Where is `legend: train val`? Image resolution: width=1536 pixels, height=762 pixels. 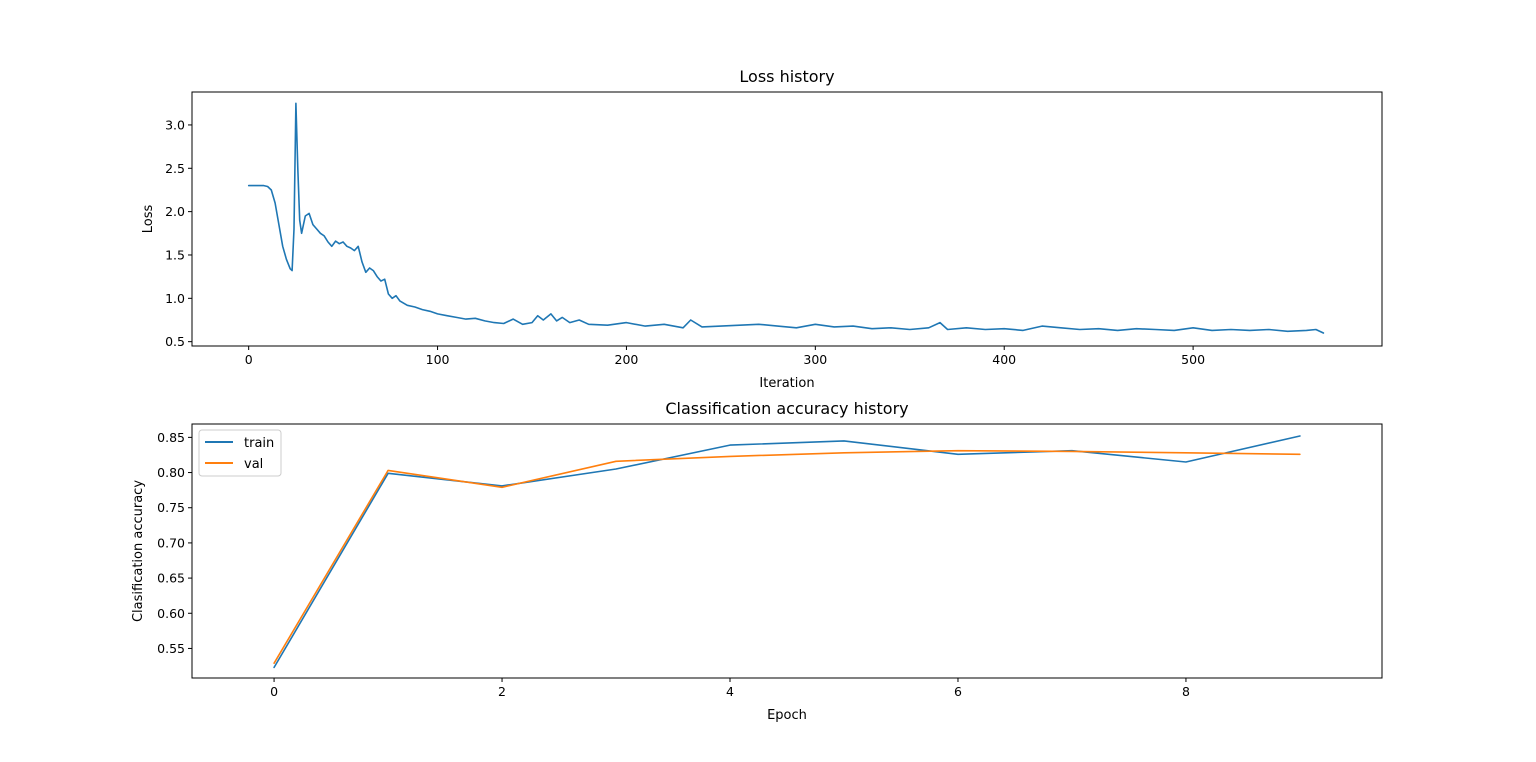
legend: train val is located at coordinates (240, 453).